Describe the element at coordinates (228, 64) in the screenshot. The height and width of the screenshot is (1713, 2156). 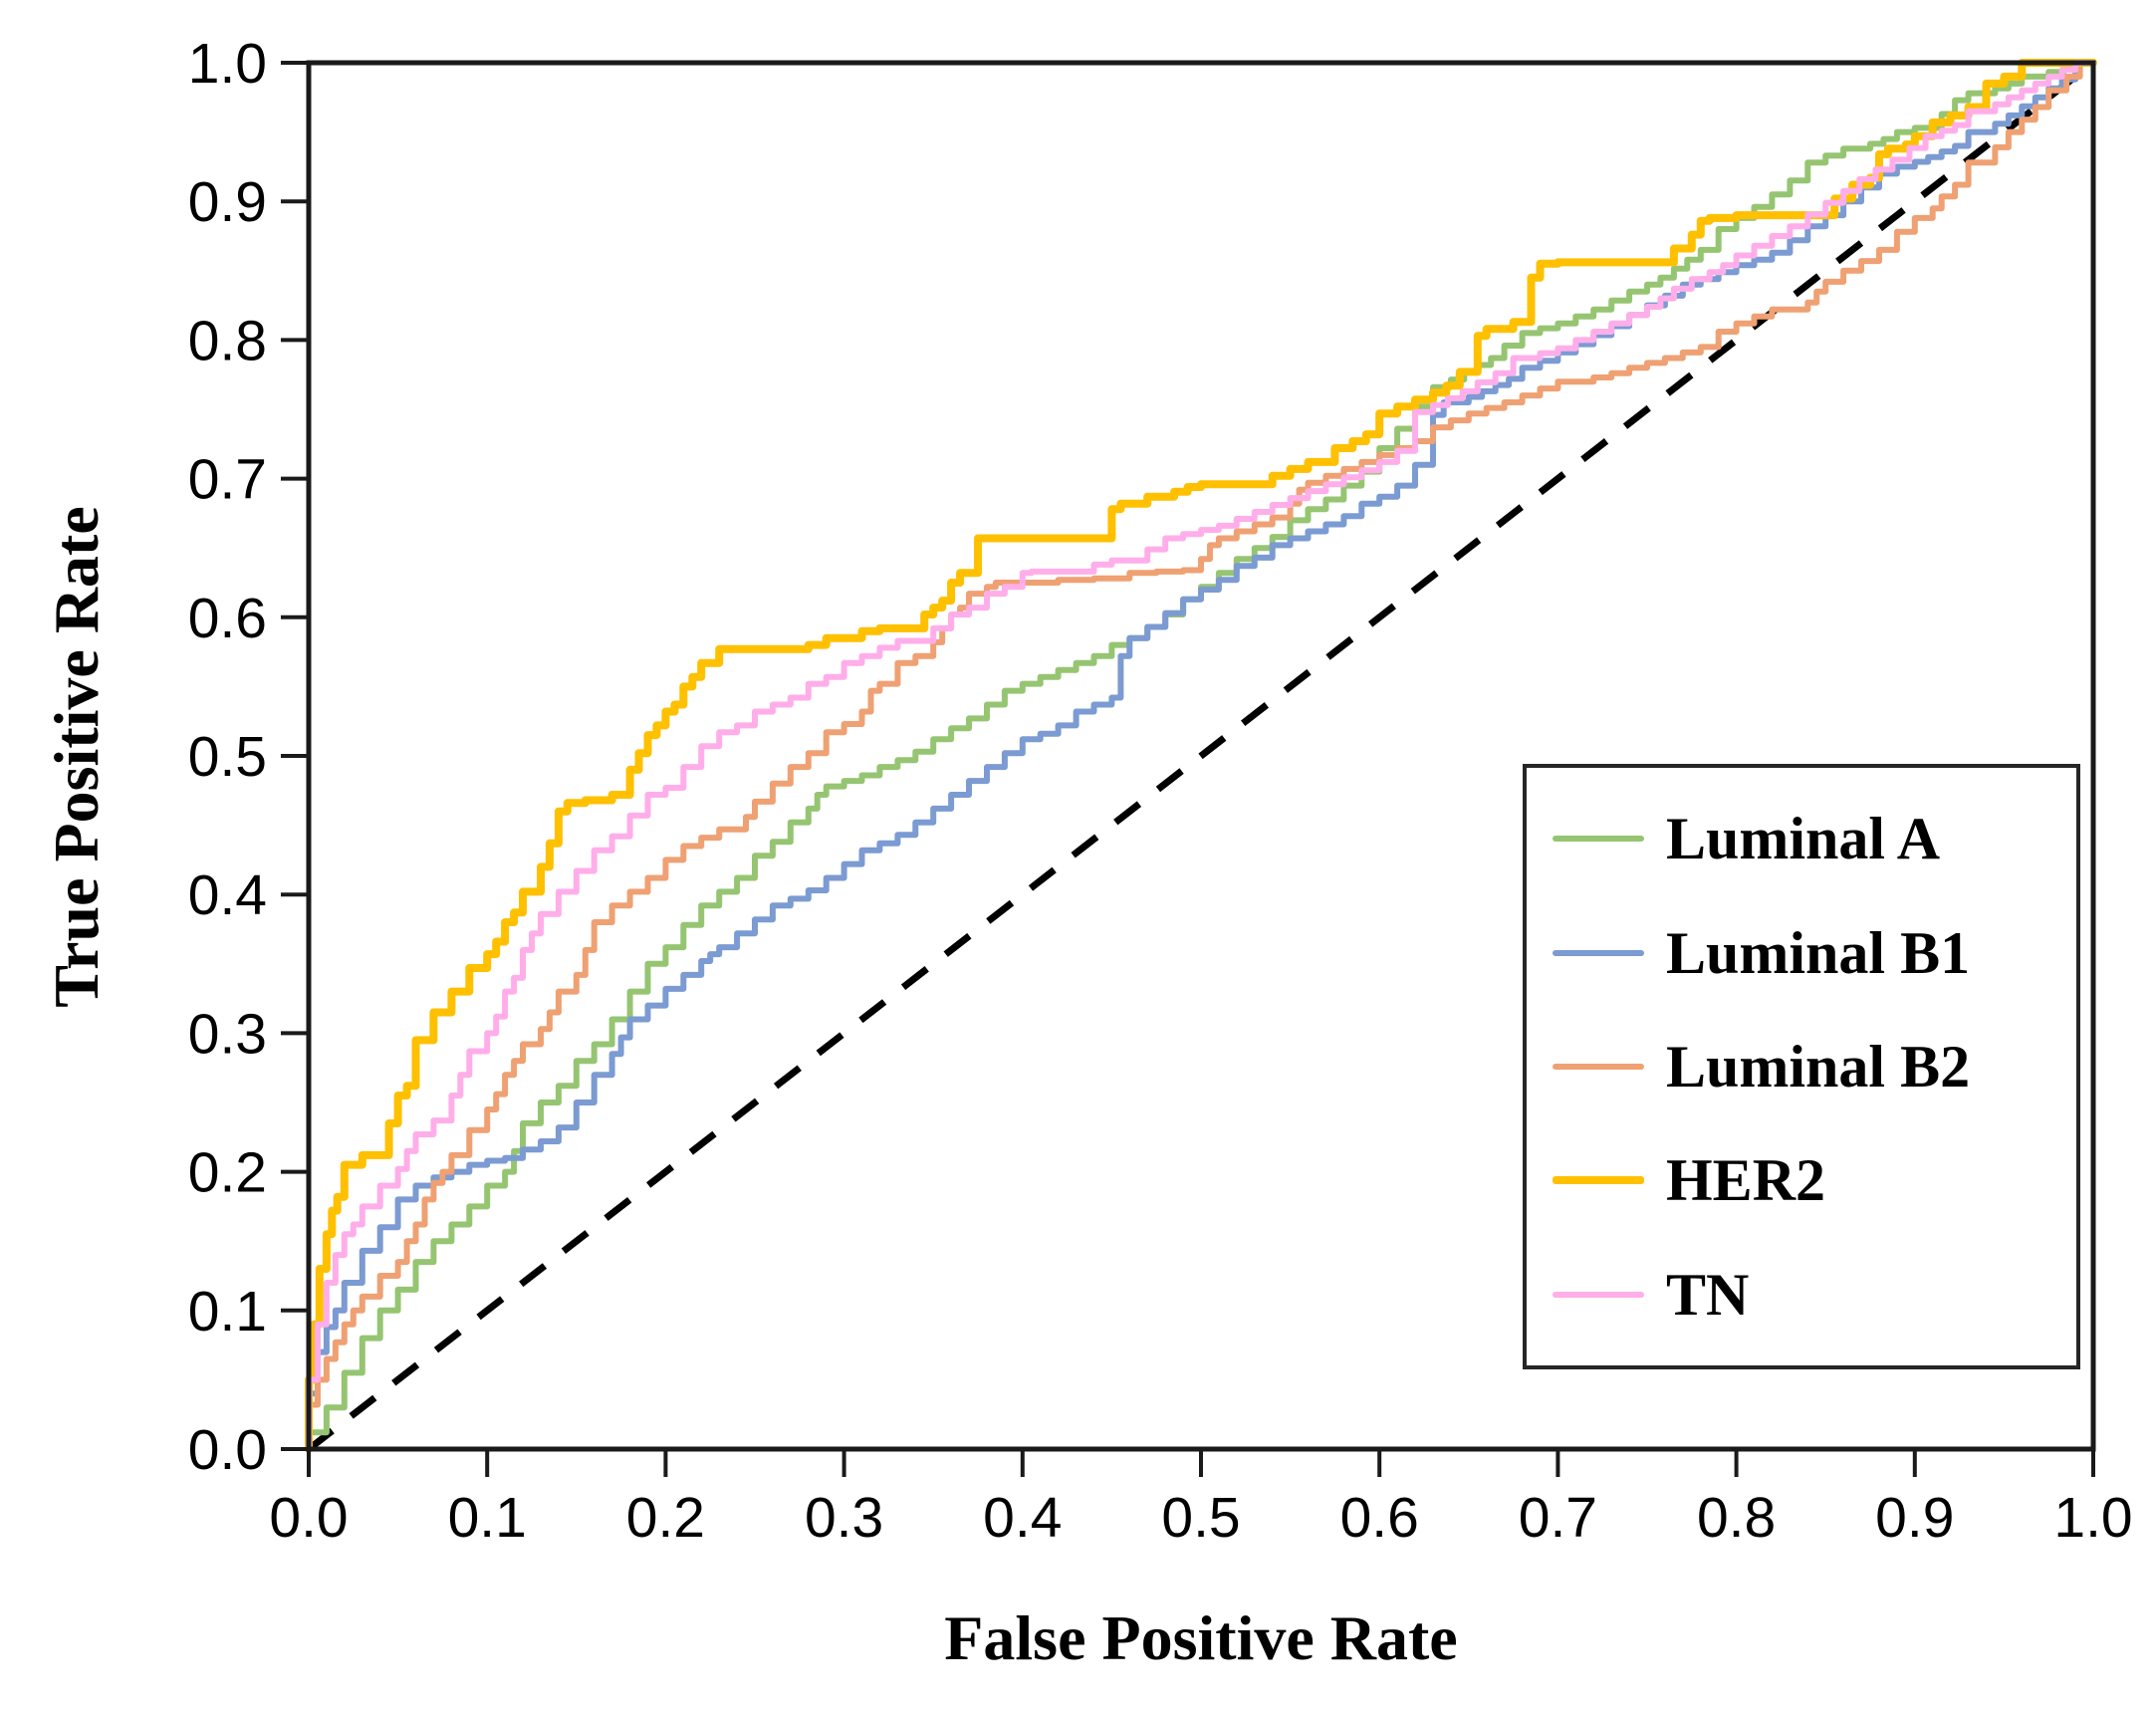
I see `y-tick-label: 1.0` at that location.